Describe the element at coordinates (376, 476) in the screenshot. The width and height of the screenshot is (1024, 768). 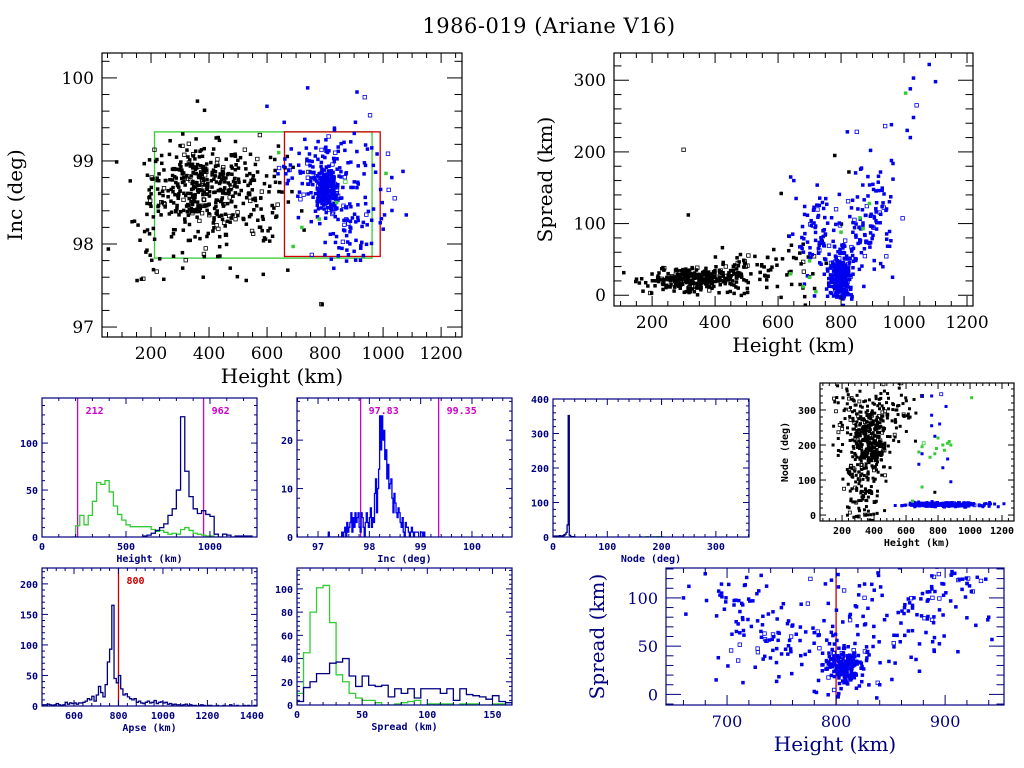
I see `histogram-blue` at that location.